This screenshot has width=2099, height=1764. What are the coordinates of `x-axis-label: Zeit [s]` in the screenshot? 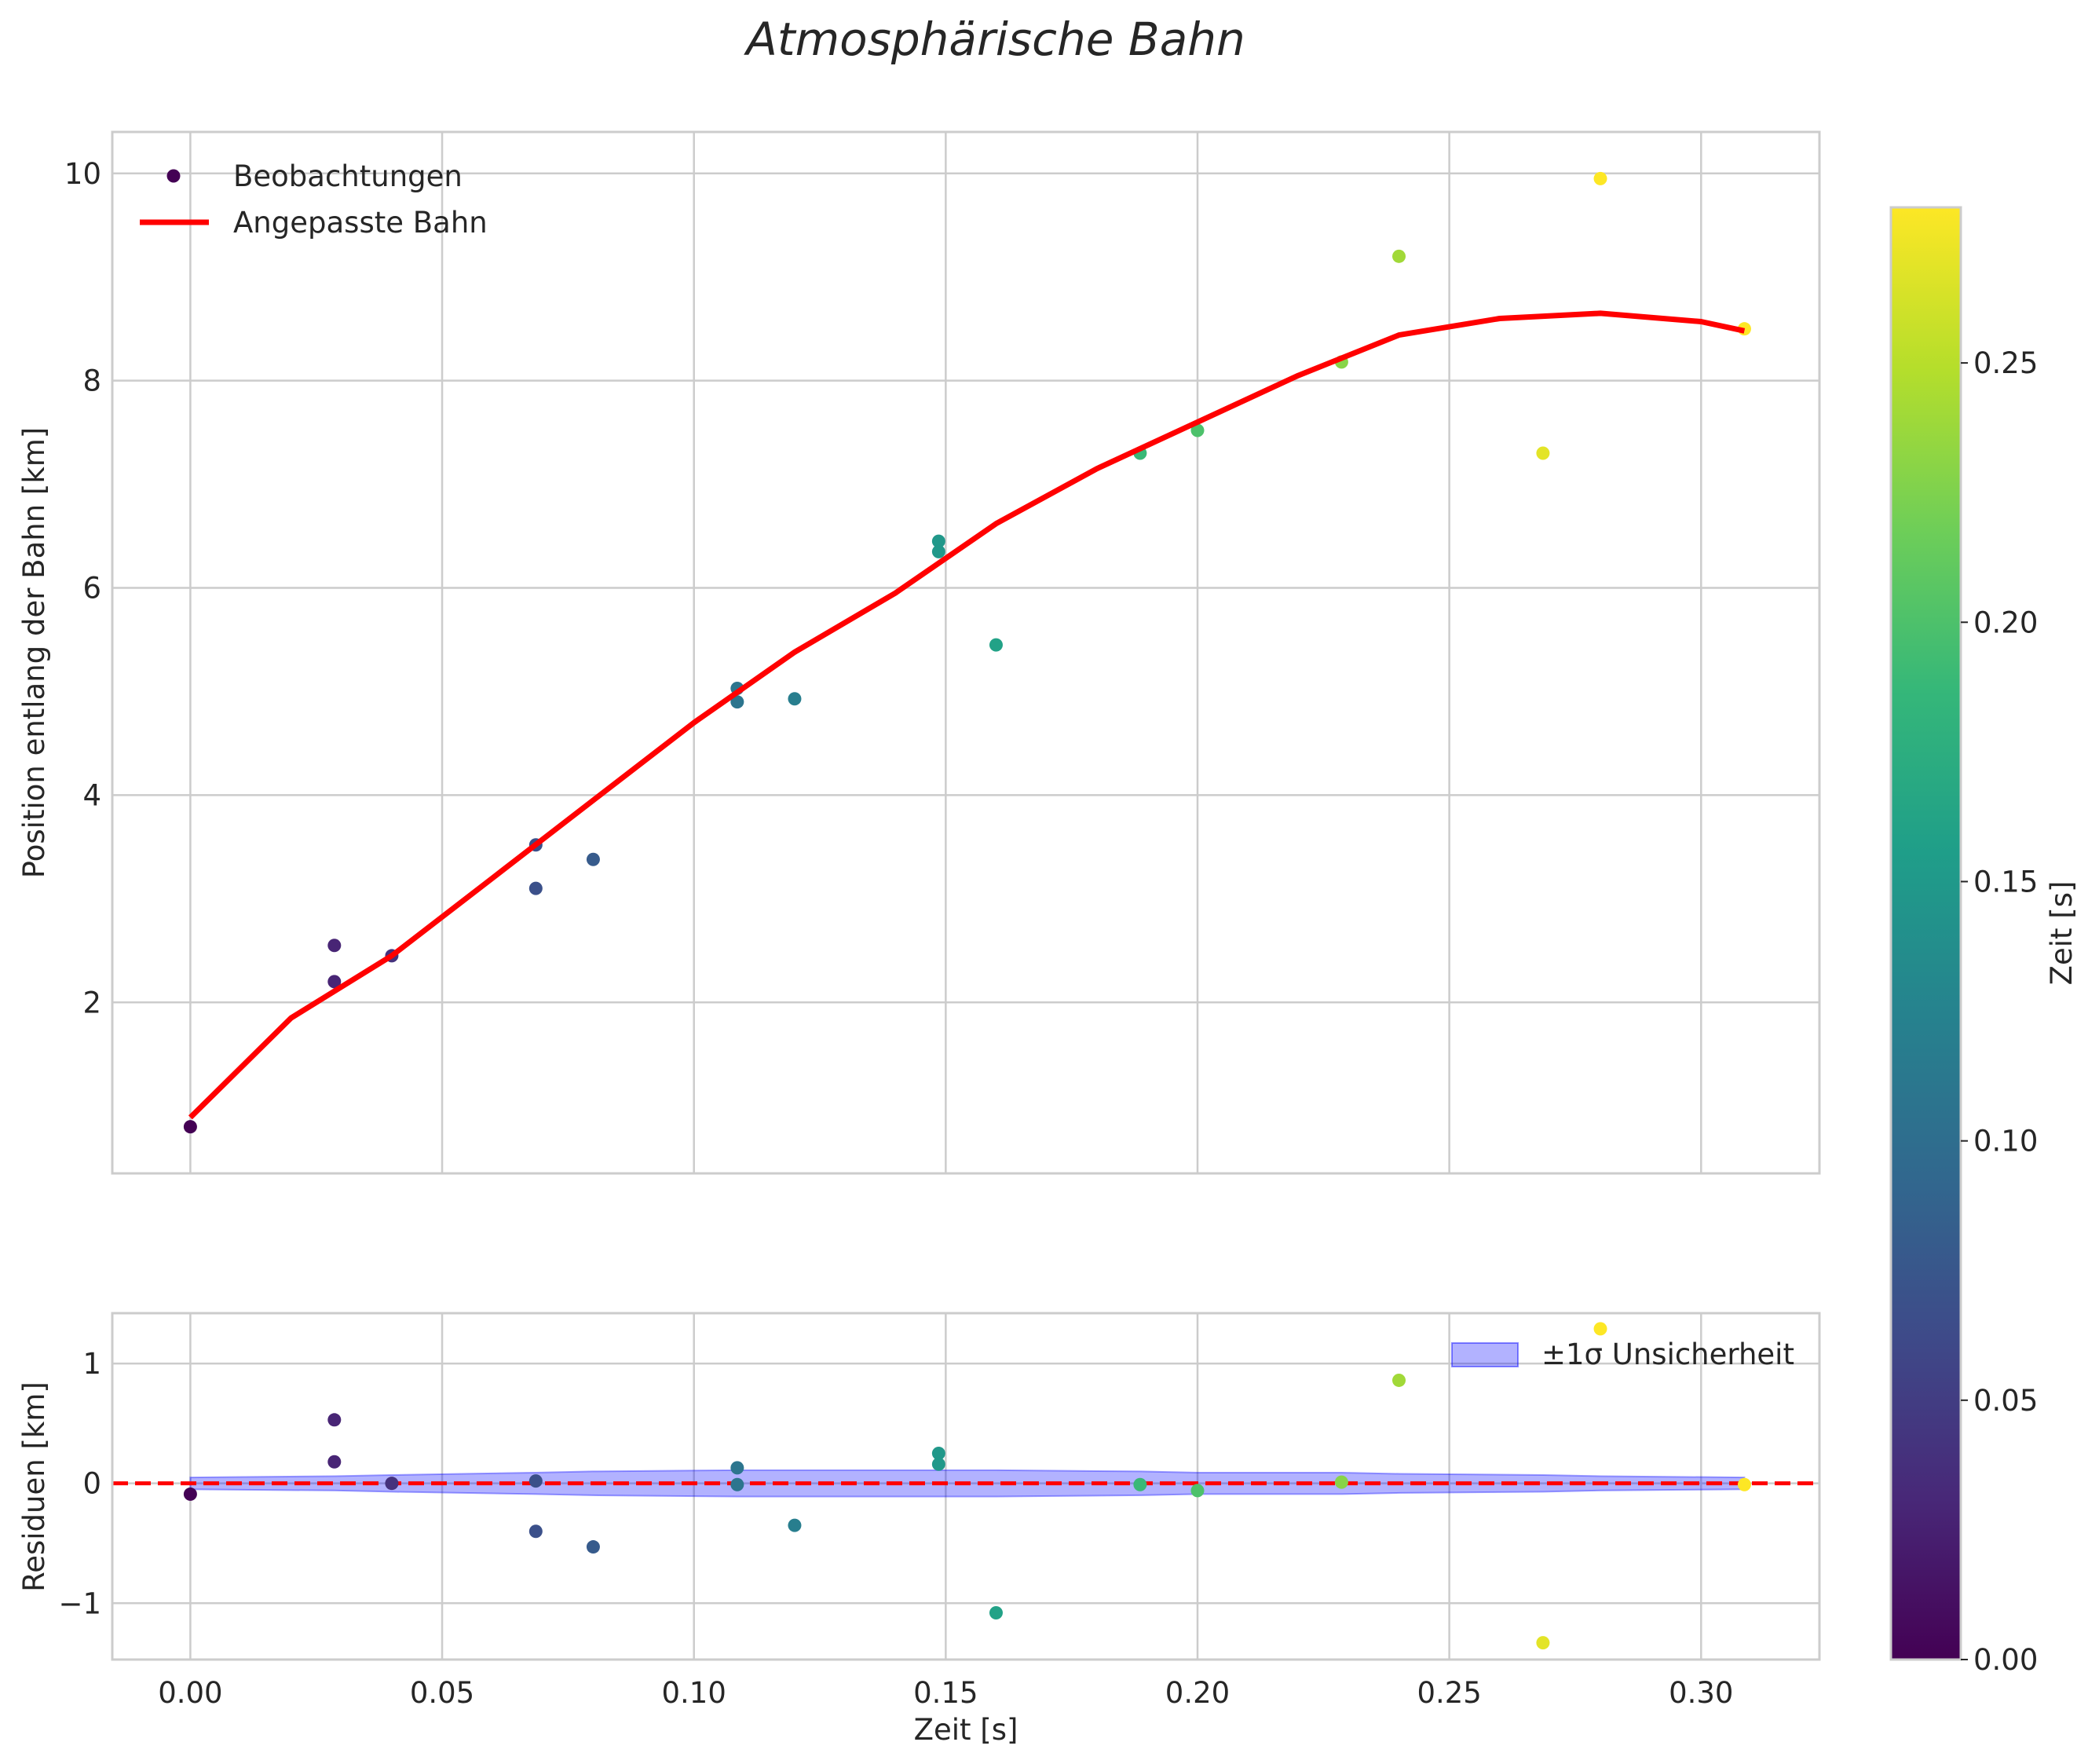 It's located at (966, 1730).